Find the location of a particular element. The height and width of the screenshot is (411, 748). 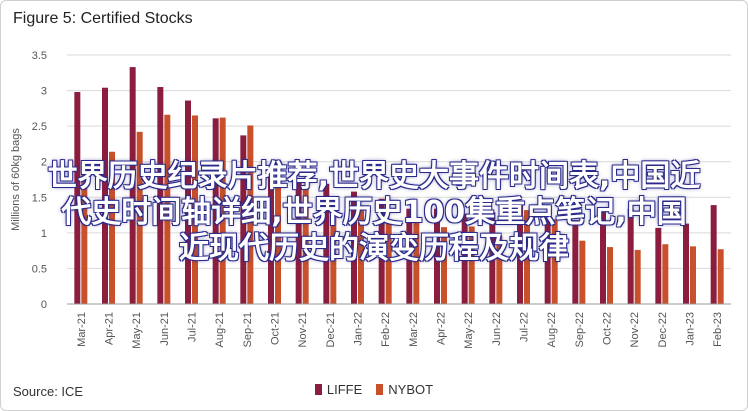

chart-title: Figure 5: Certified Stocks is located at coordinates (103, 18).